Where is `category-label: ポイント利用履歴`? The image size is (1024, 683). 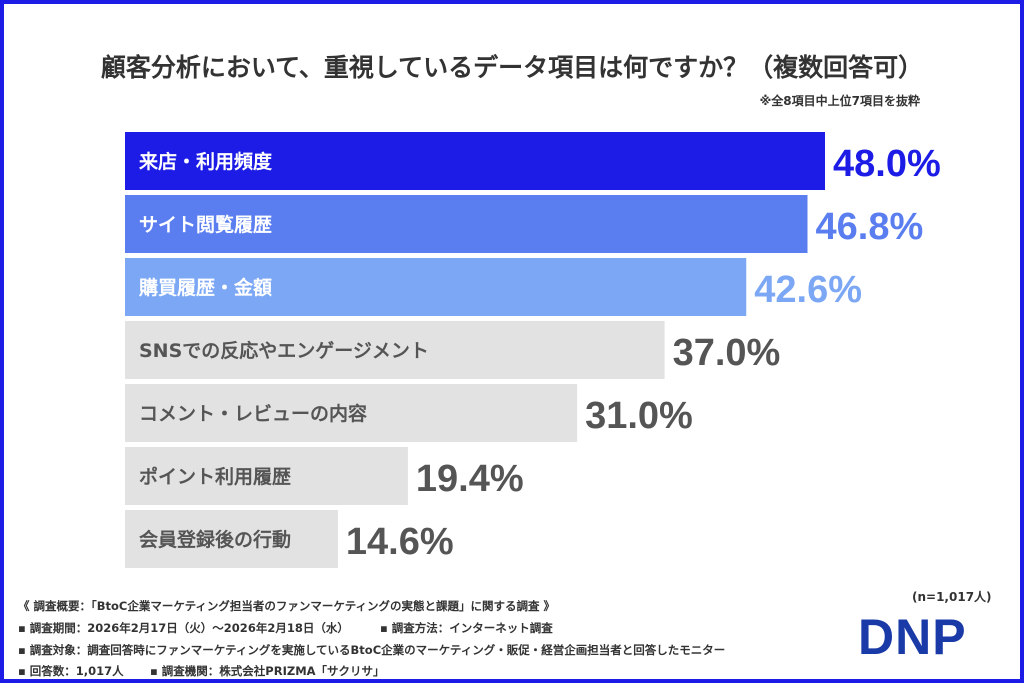 category-label: ポイント利用履歴 is located at coordinates (215, 476).